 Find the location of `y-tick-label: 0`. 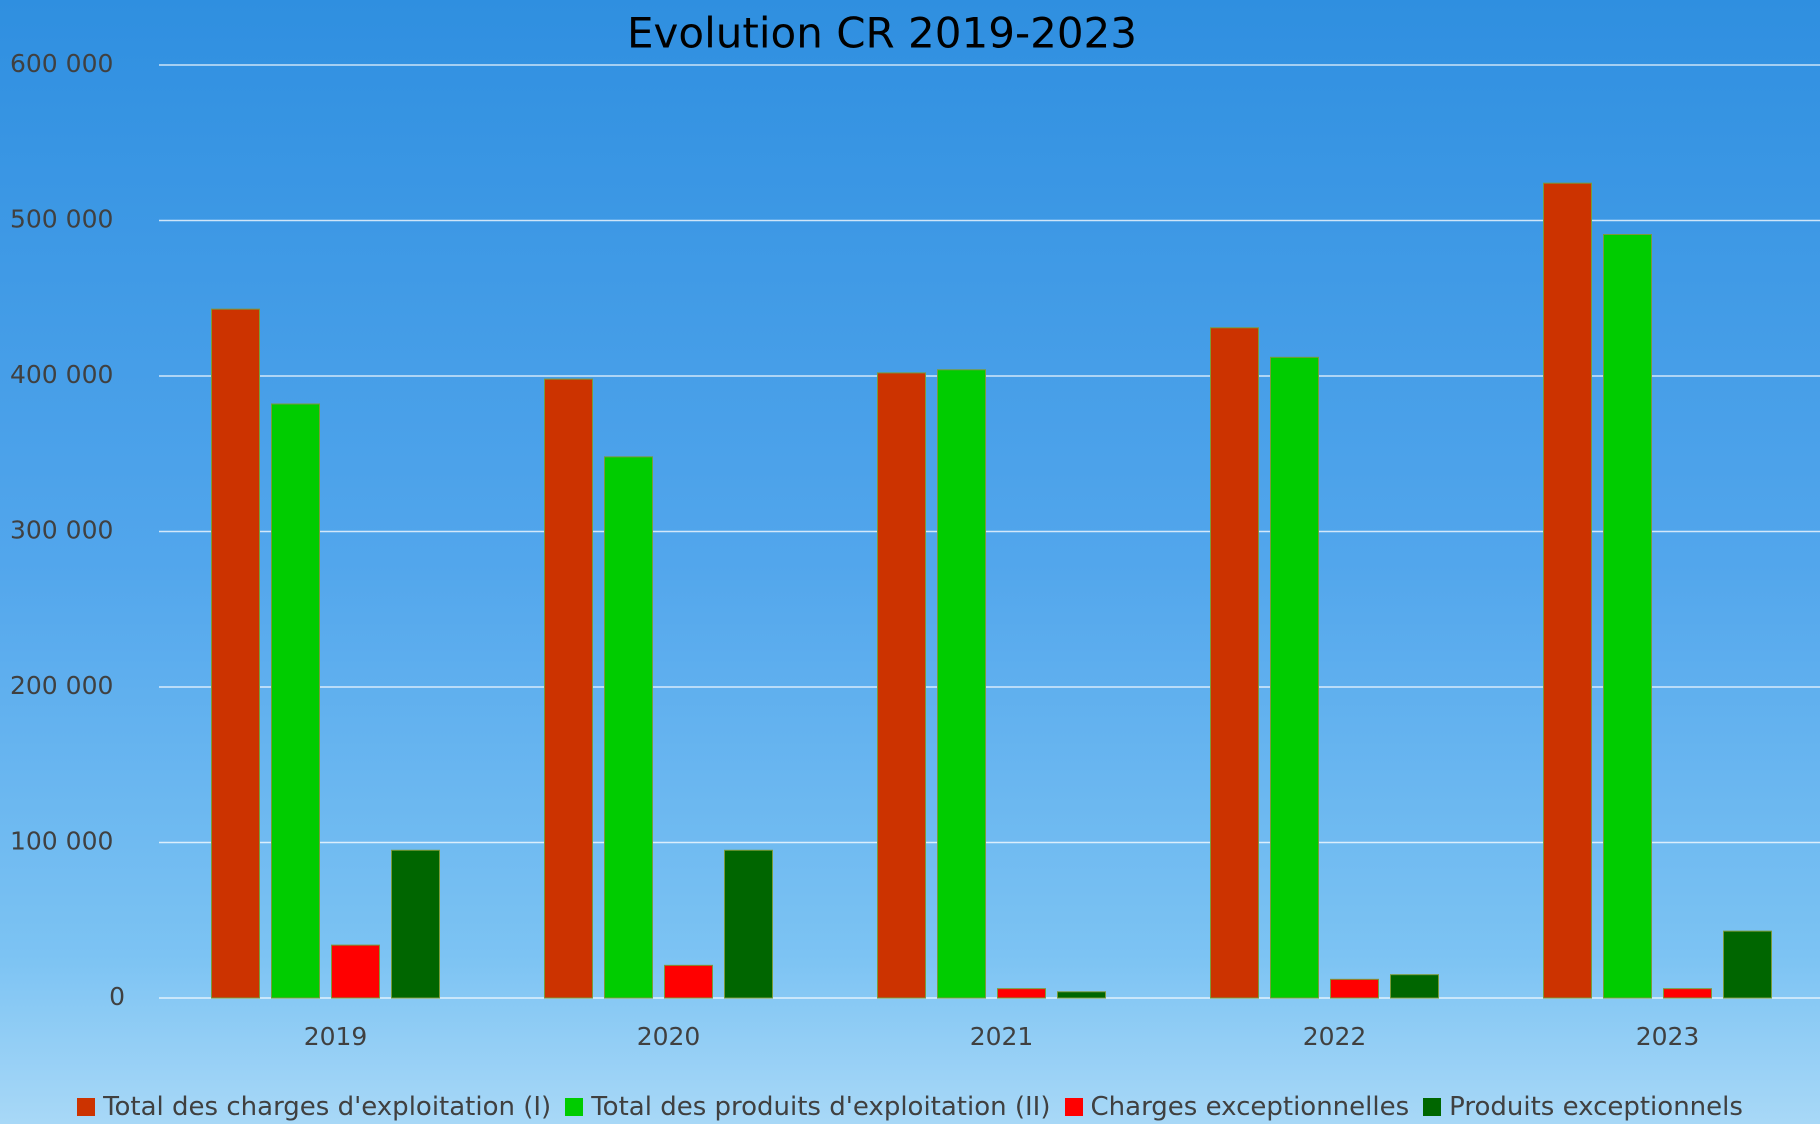

y-tick-label: 0 is located at coordinates (117, 996).